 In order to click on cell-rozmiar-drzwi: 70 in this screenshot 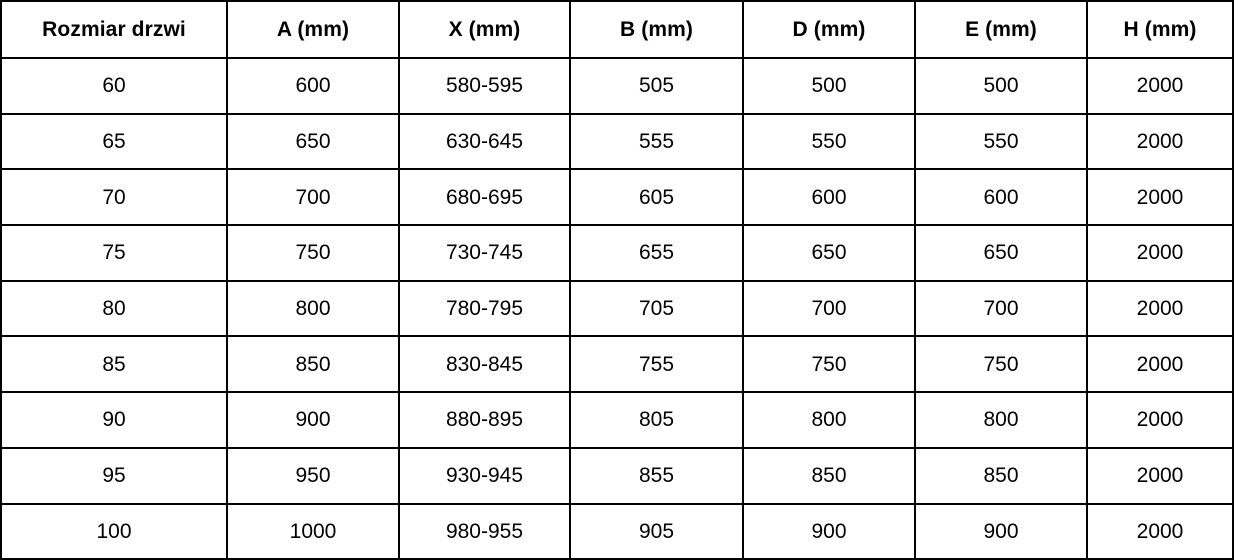, I will do `click(114, 197)`.